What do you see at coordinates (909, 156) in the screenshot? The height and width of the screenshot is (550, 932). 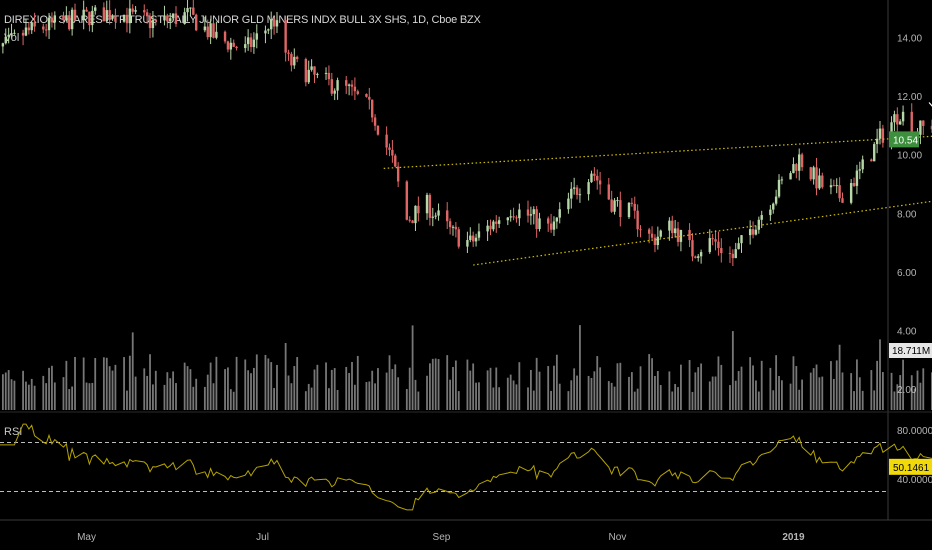 I see `price-tick-label: 10.00` at bounding box center [909, 156].